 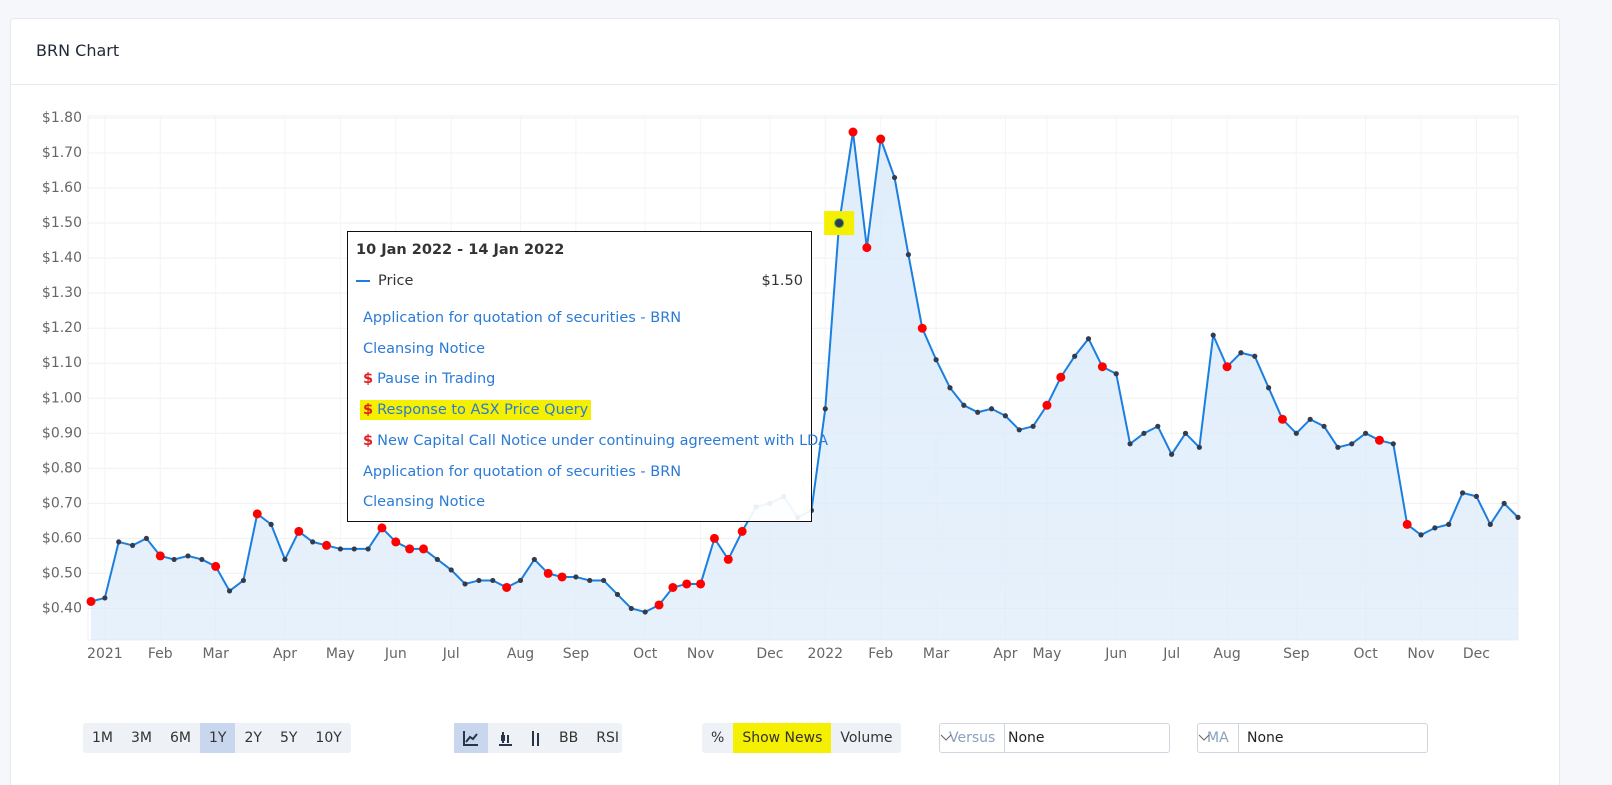 I want to click on range-button: 10Y, so click(x=328, y=738).